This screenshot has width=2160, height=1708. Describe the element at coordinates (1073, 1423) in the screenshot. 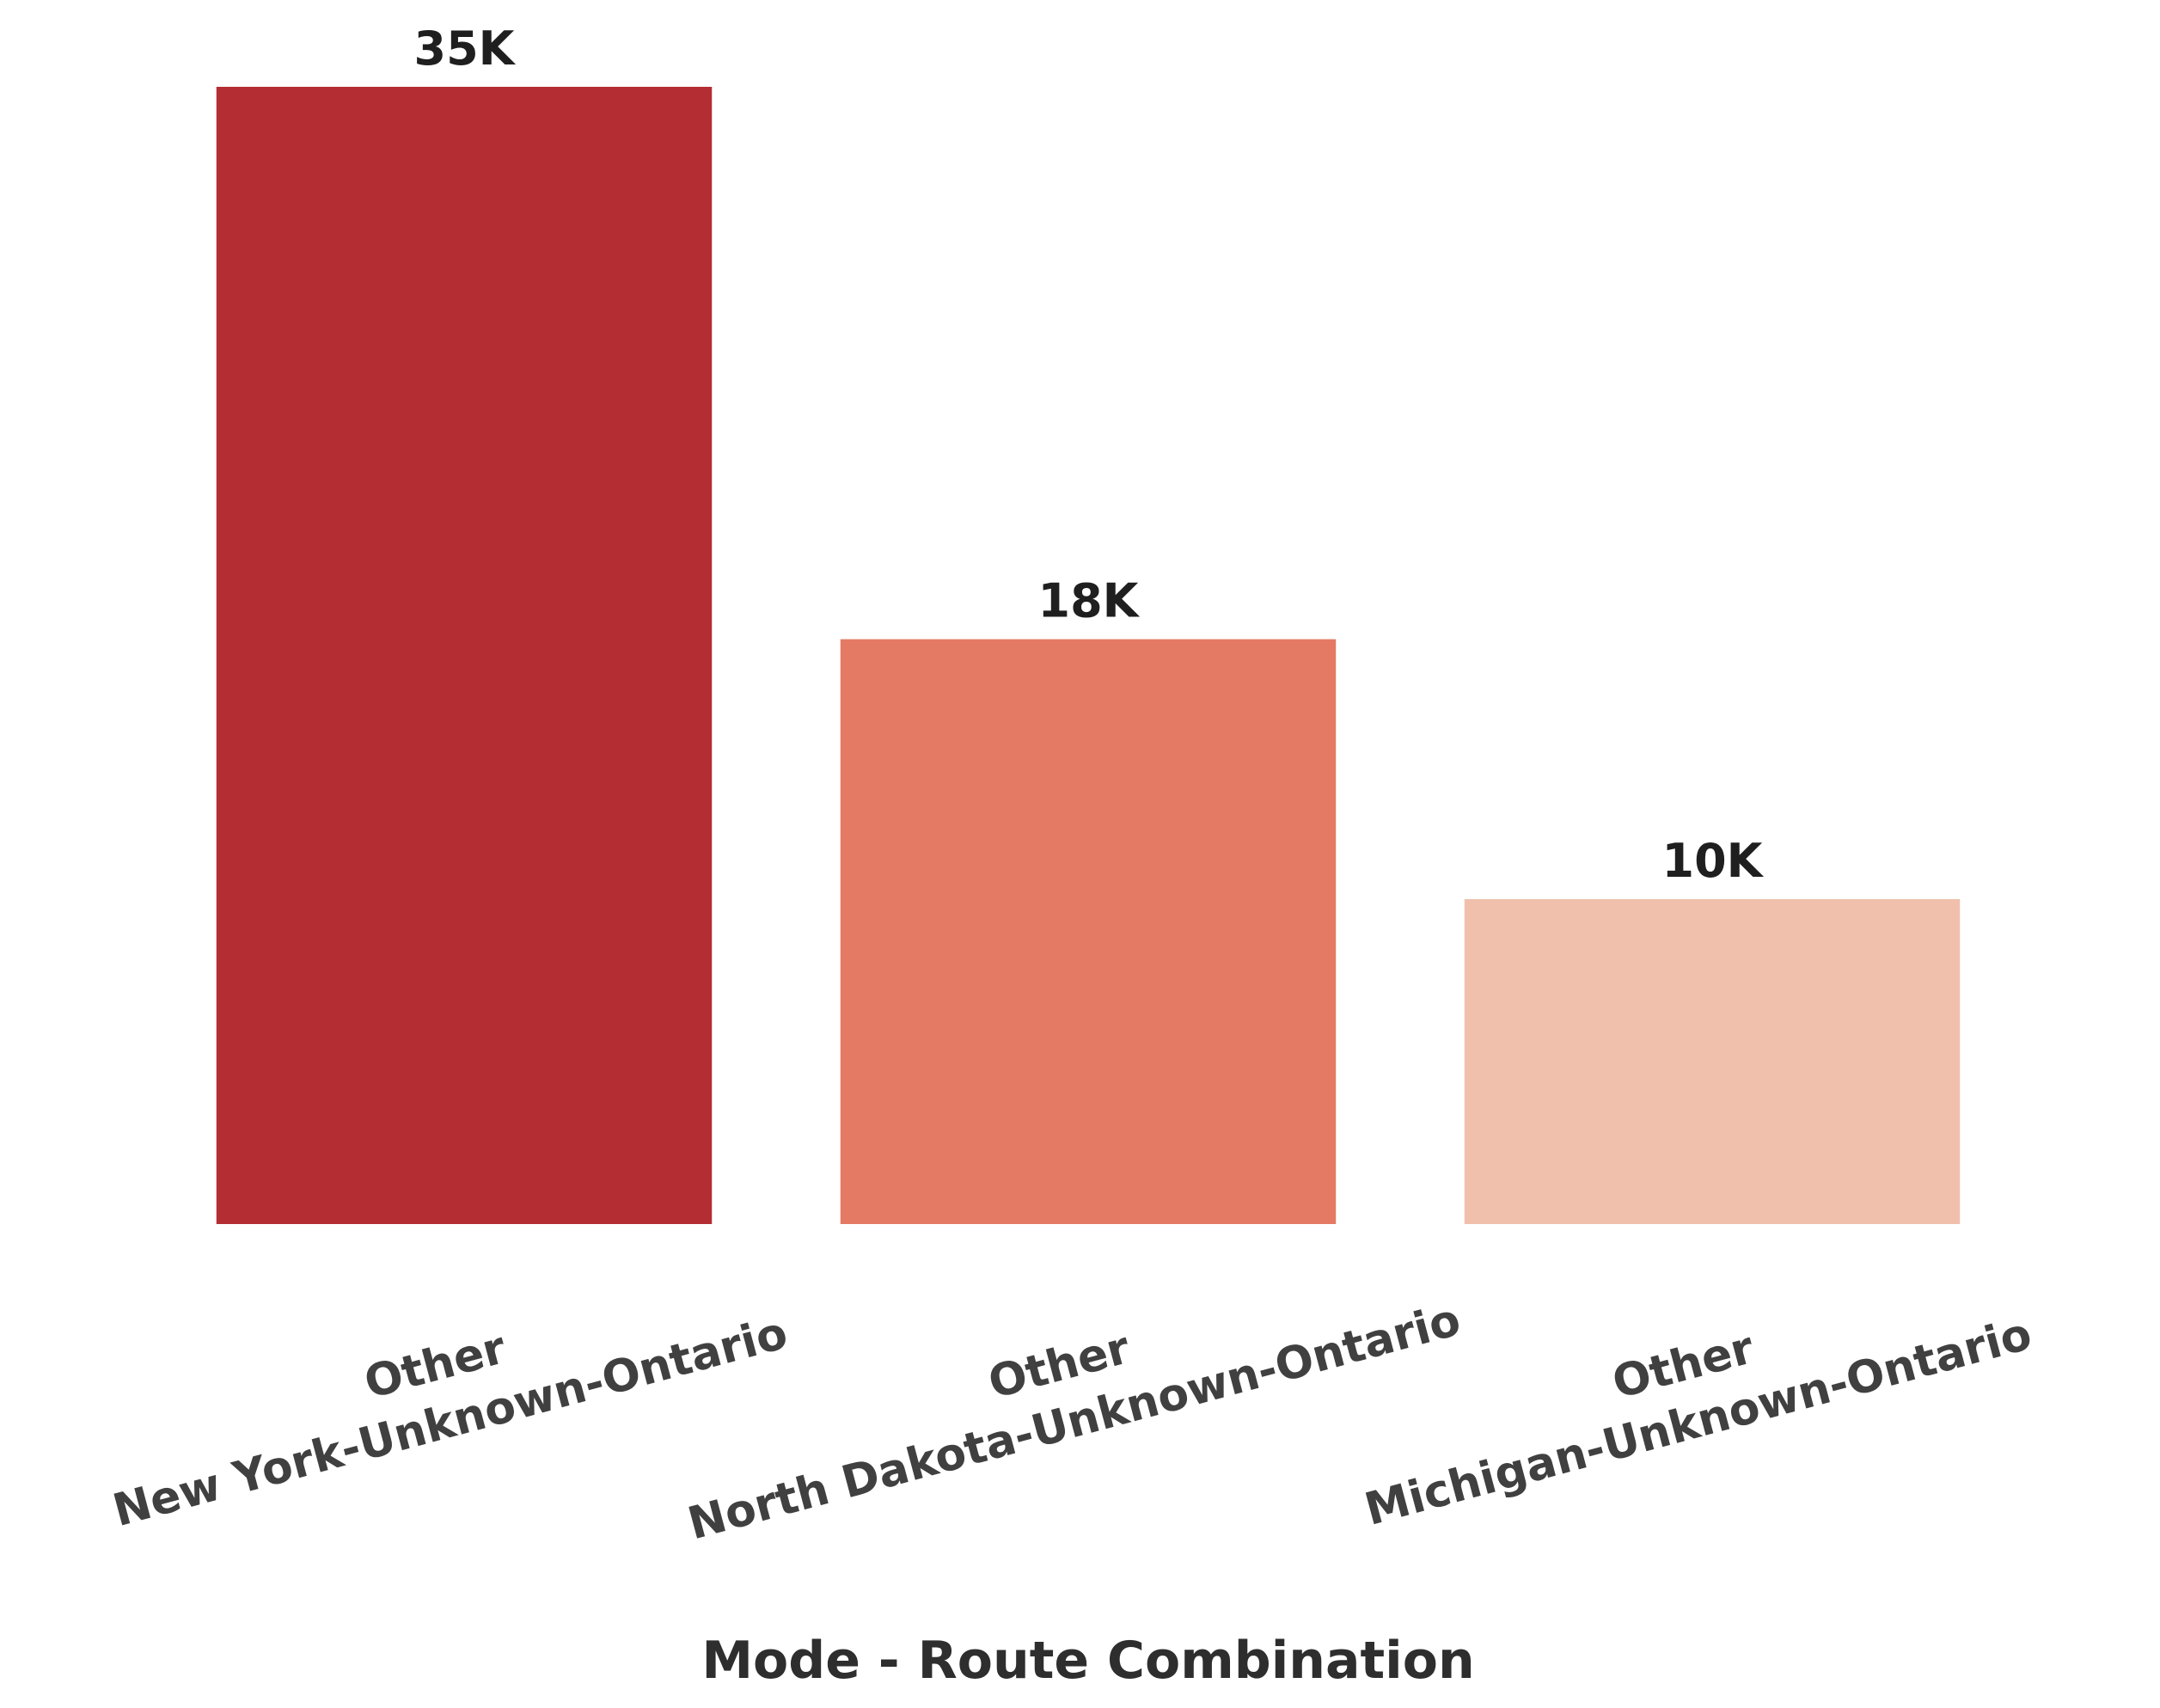

I see `x-tick-label-line: North Dakota-Unknown-Ontario` at that location.